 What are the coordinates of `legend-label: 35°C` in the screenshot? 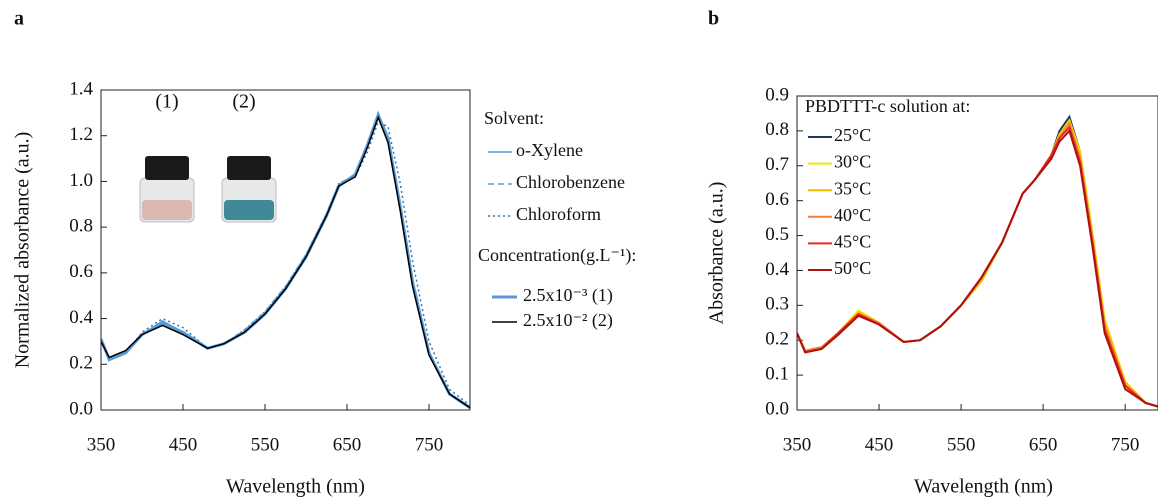 It's located at (852, 188).